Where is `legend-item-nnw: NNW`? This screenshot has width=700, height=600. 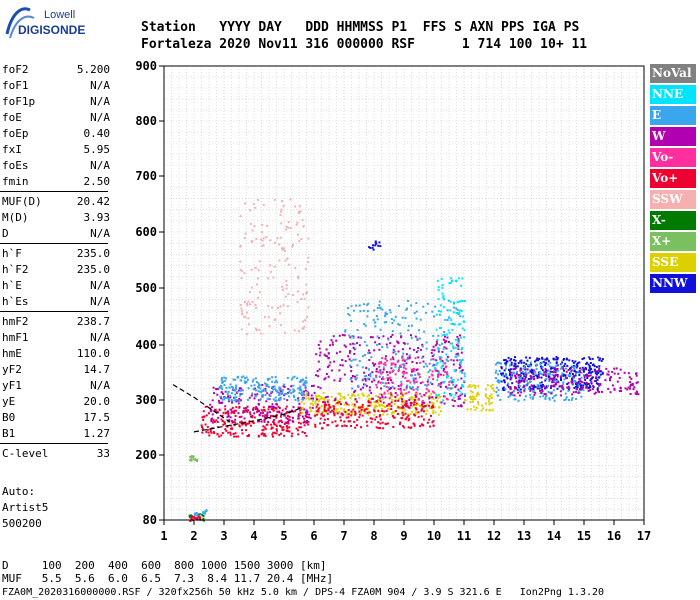
legend-item-nnw: NNW is located at coordinates (673, 283).